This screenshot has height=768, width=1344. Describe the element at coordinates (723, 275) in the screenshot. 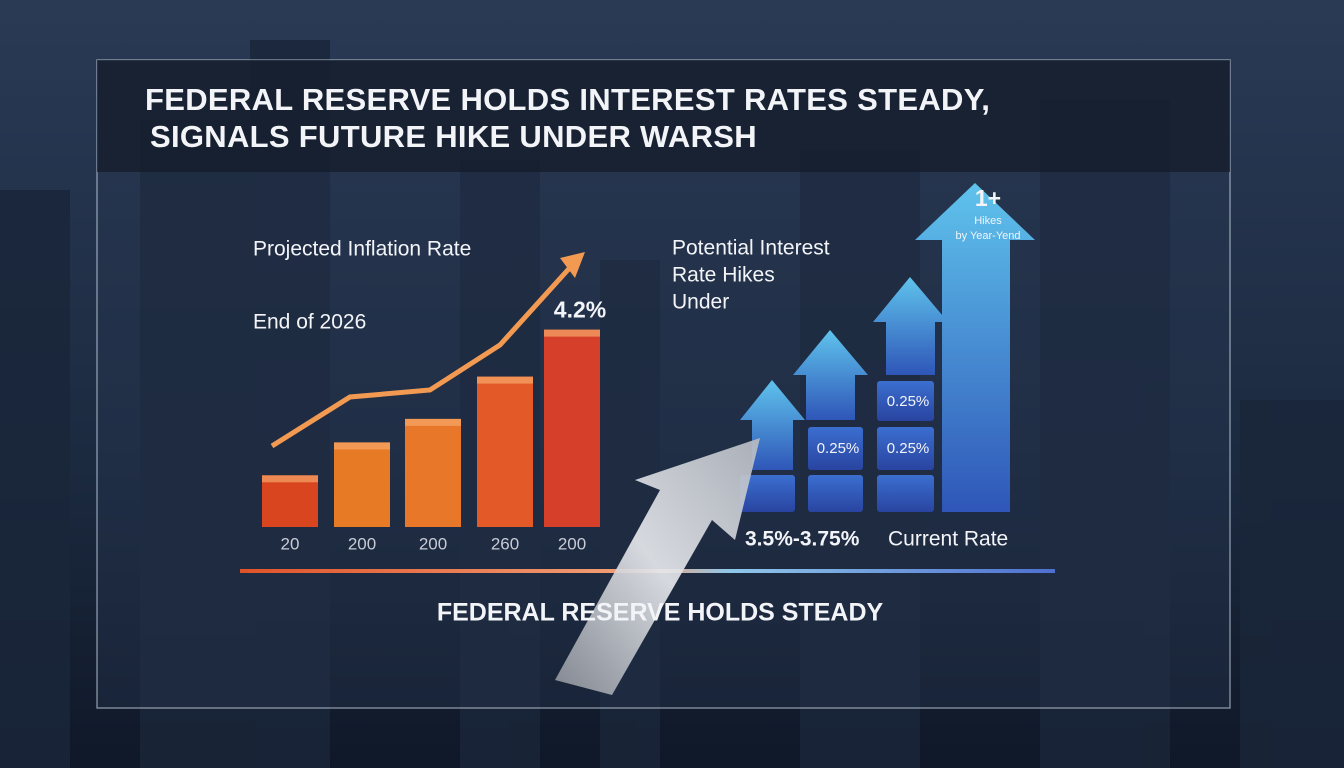

I see `panel-title: Rate Hikes` at that location.